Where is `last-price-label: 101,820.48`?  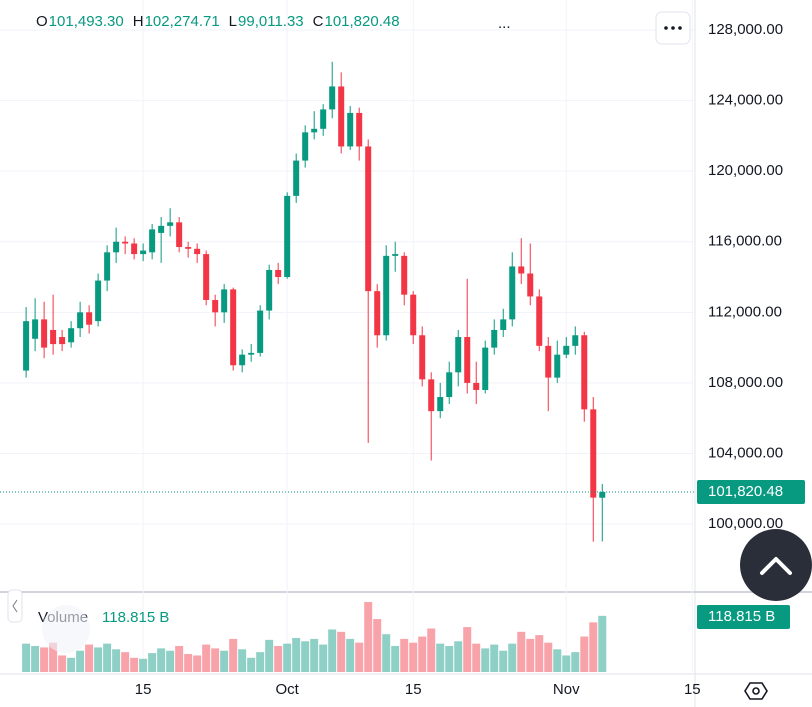
last-price-label: 101,820.48 is located at coordinates (745, 491).